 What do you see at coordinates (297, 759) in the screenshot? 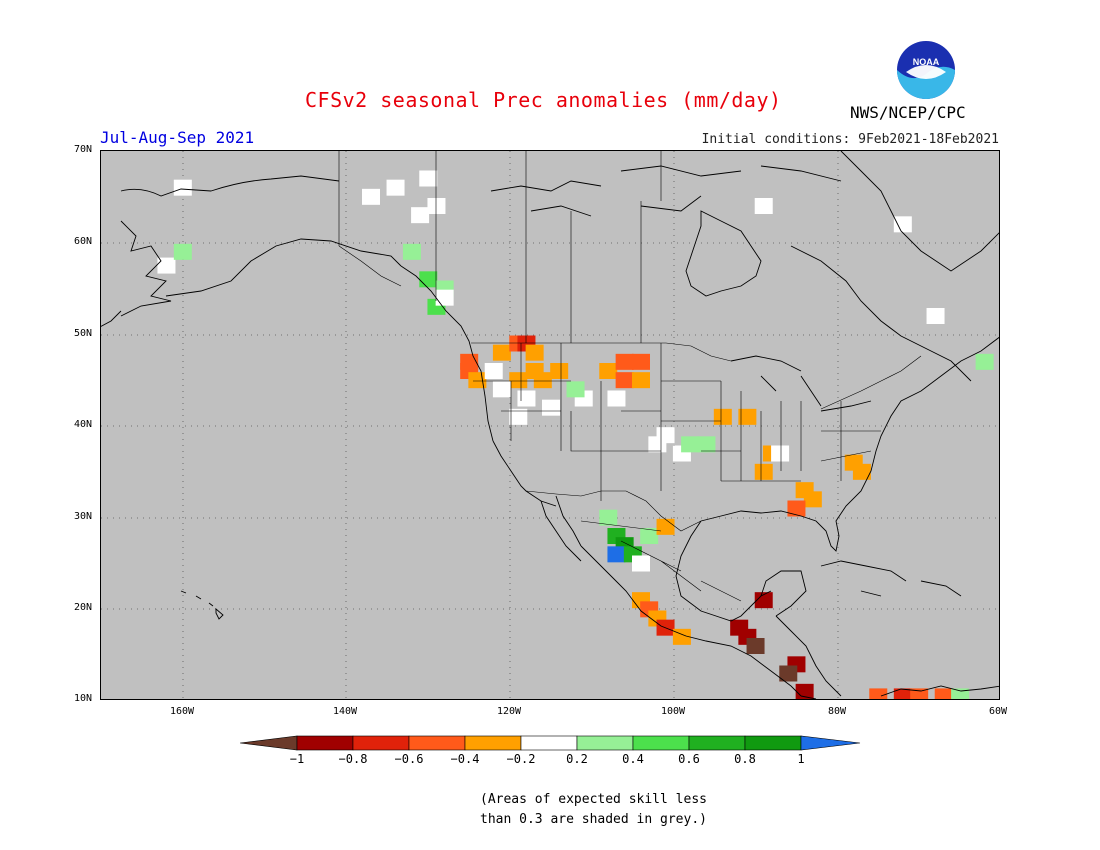
I see `colorbar-tick: −1` at bounding box center [297, 759].